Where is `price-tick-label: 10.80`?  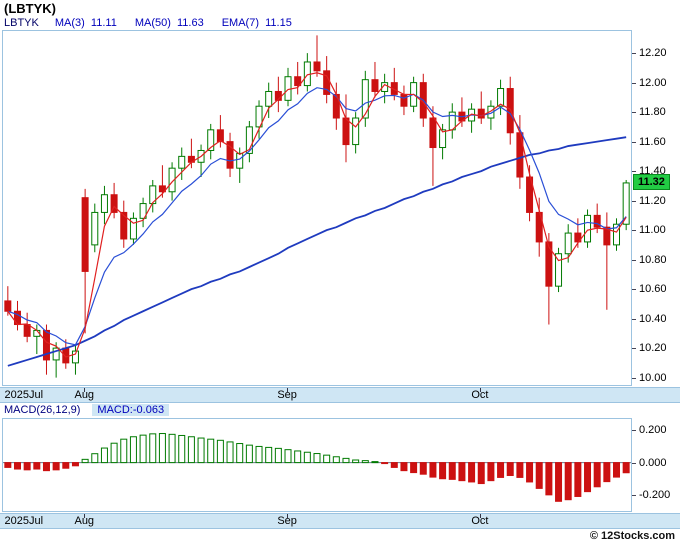
price-tick-label: 10.80 is located at coordinates (653, 259).